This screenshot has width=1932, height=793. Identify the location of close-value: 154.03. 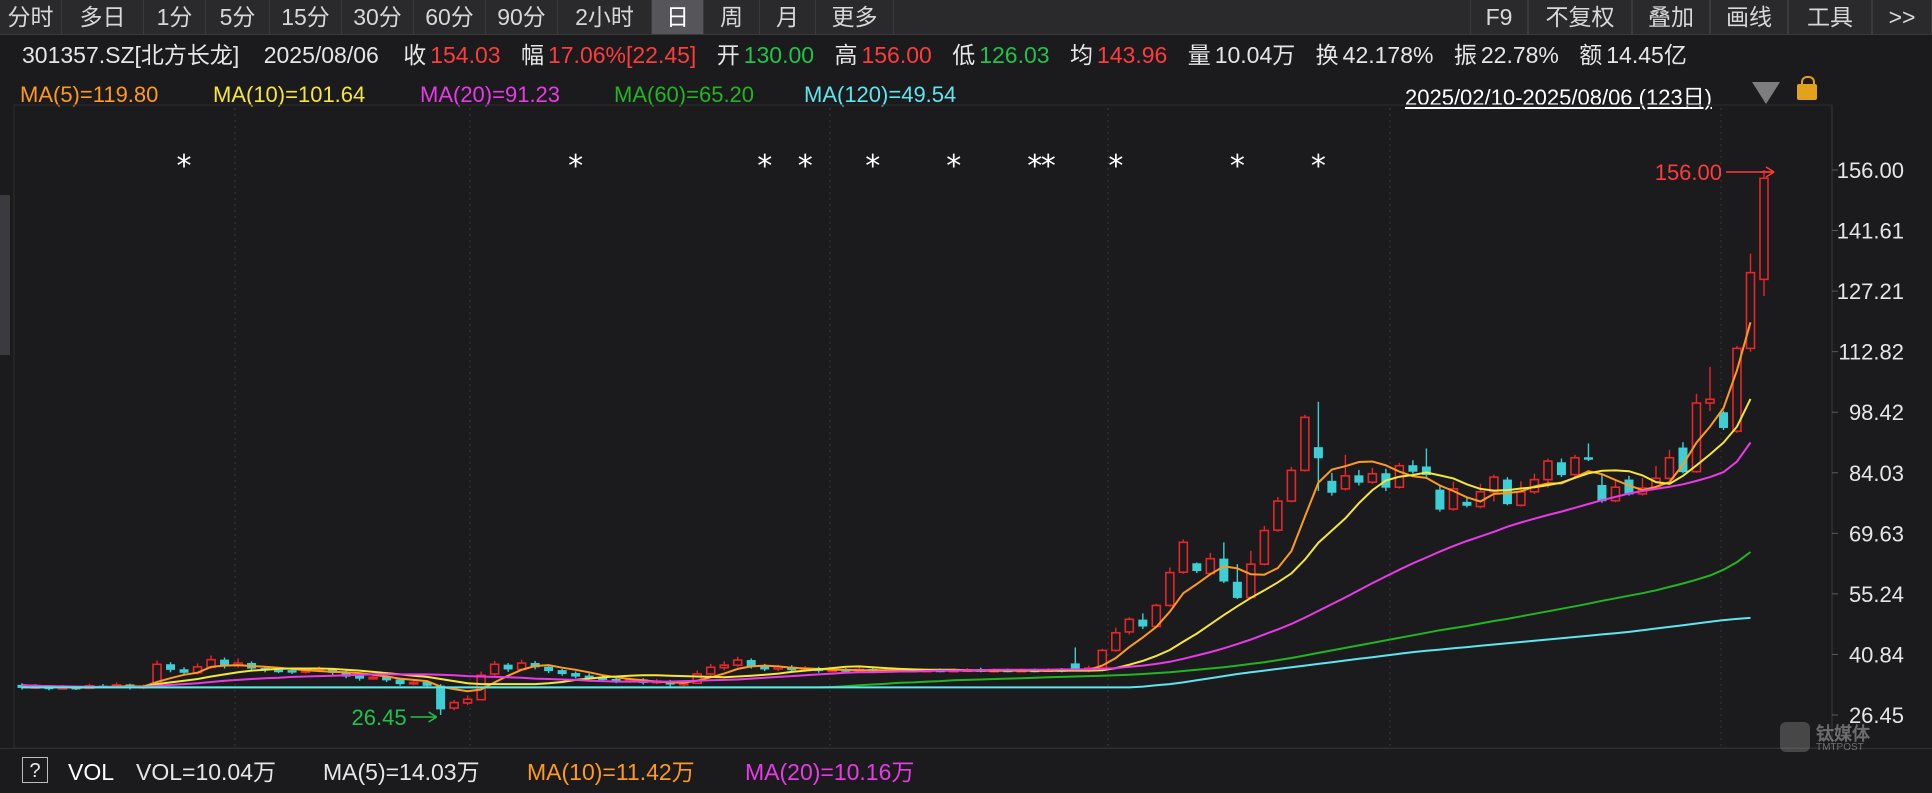
(465, 55).